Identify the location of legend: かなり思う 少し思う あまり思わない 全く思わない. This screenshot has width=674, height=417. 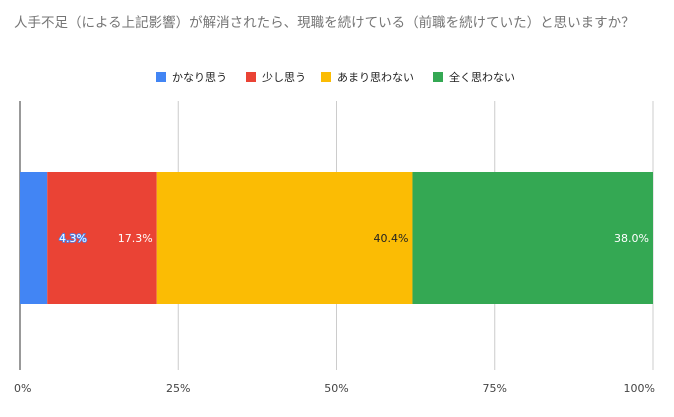
(337, 77).